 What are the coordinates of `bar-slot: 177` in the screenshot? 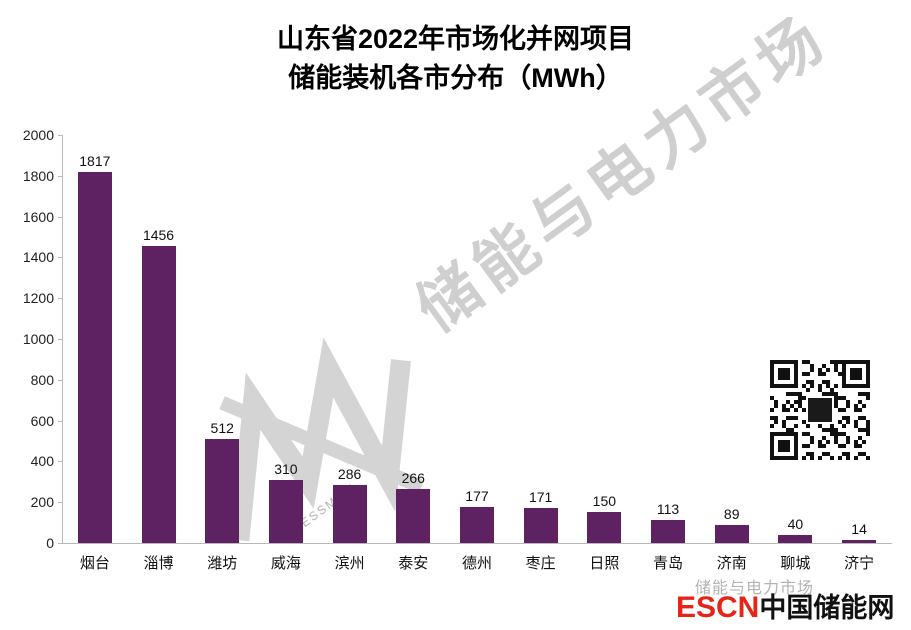 It's located at (477, 515).